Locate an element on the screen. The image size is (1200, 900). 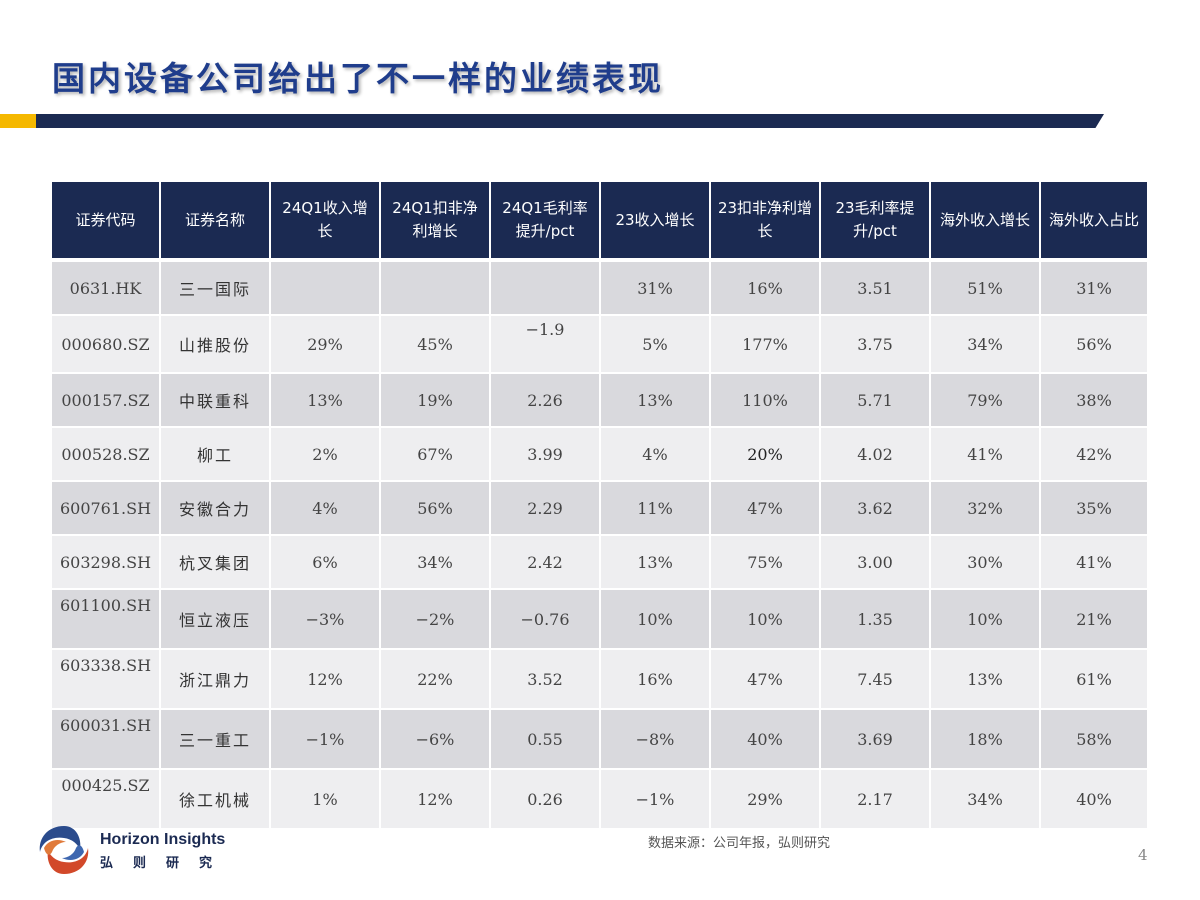
cell-code: 000528.SZ is located at coordinates (106, 454).